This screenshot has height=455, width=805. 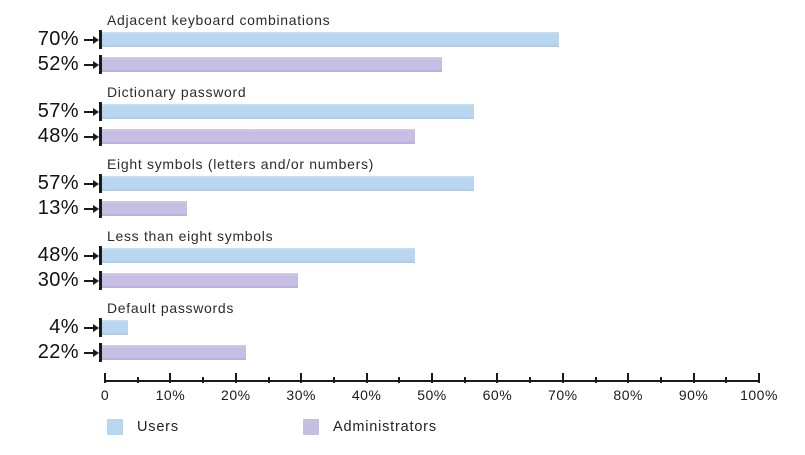 I want to click on category-title: Default passwords, so click(x=171, y=308).